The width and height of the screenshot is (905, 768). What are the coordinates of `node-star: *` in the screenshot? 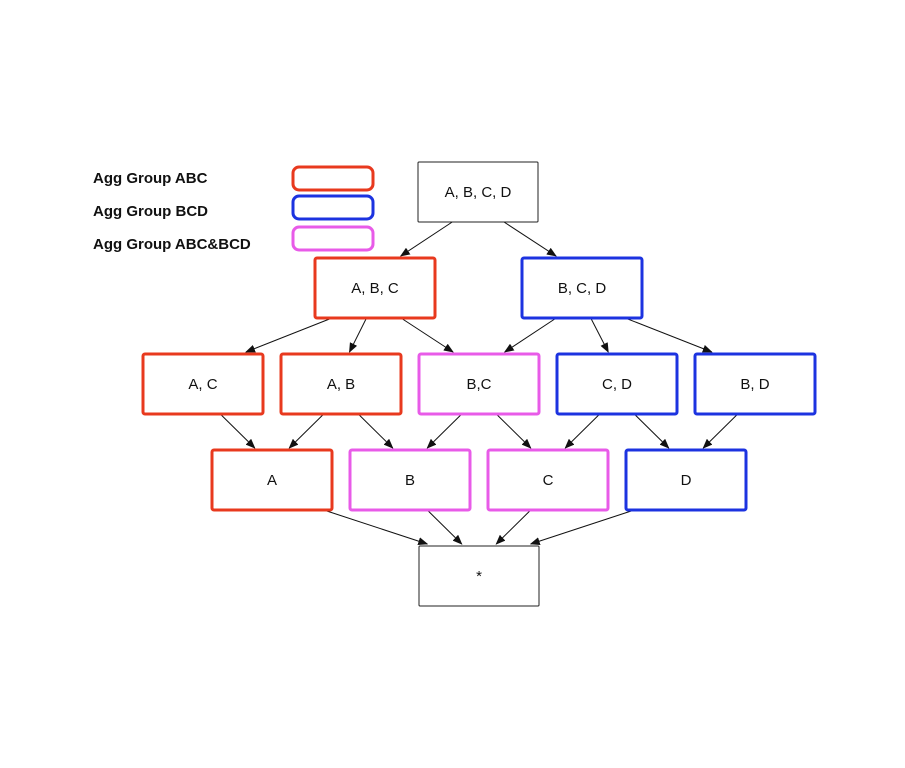 It's located at (479, 576).